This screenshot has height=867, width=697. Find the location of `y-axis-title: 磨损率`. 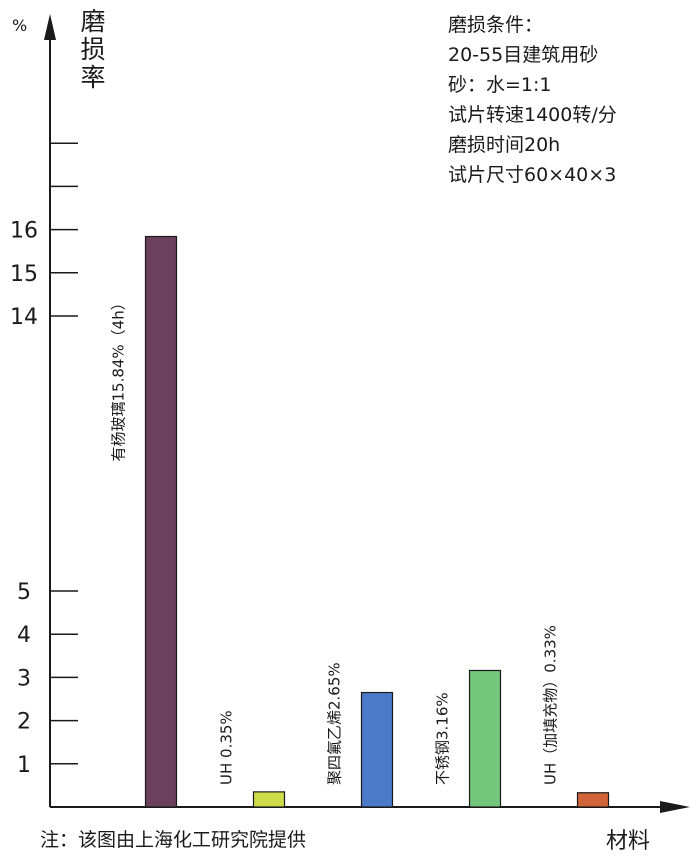

y-axis-title: 磨损率 is located at coordinates (93, 49).